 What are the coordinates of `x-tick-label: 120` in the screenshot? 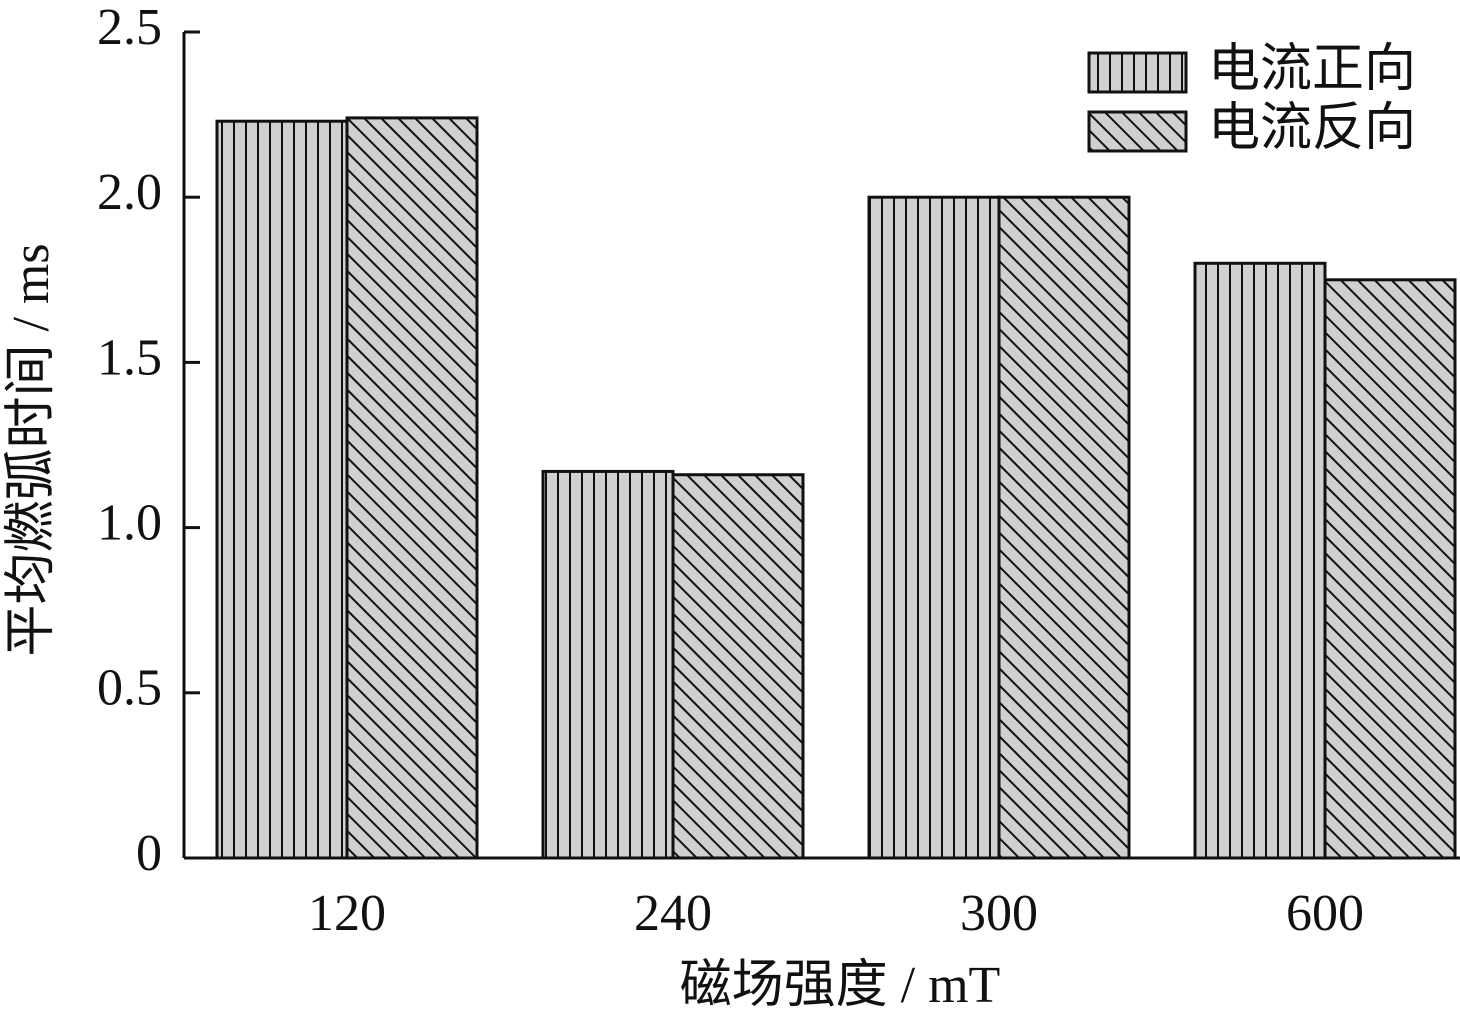 It's located at (347, 913).